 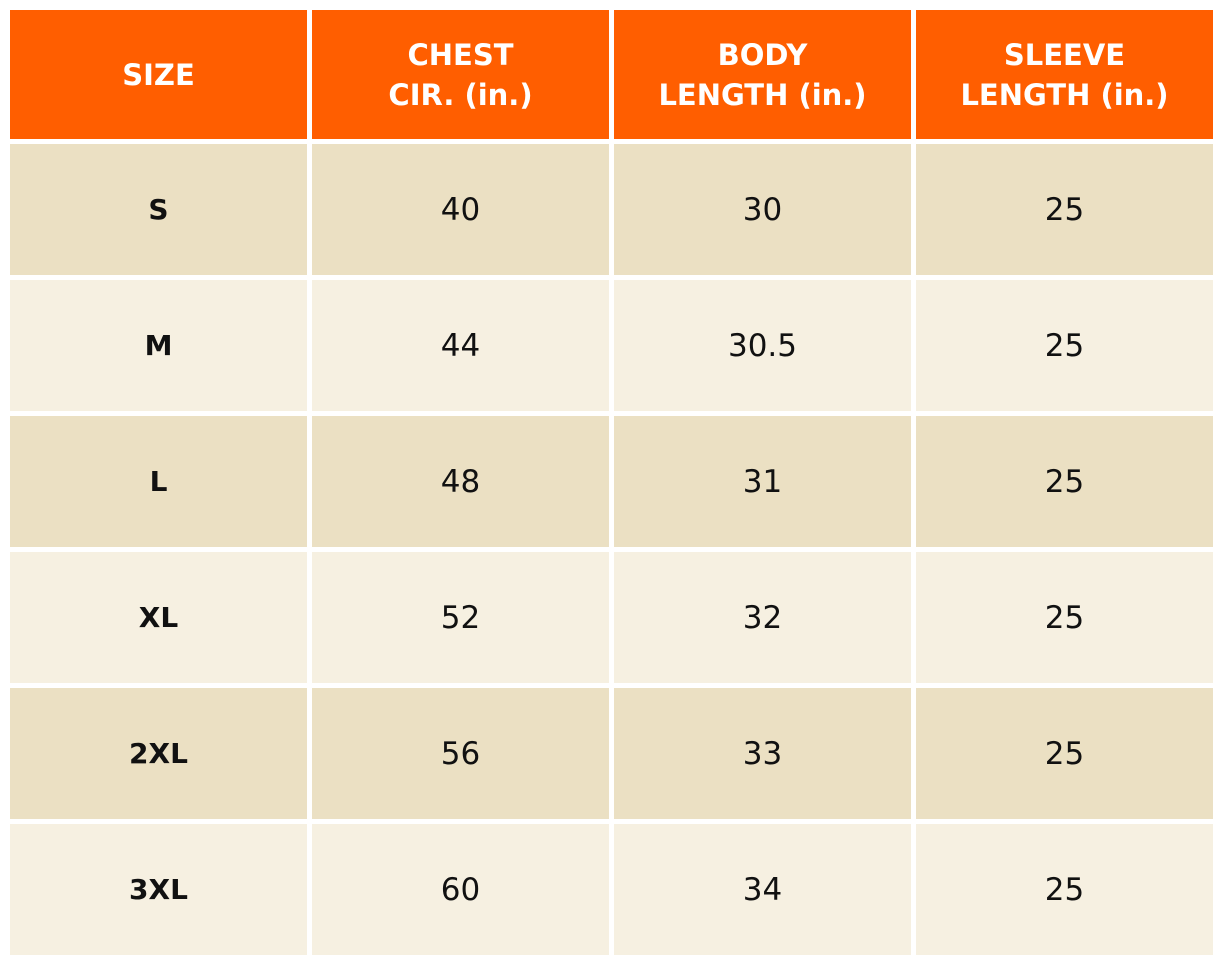 I want to click on measurement-cell: 44, so click(x=460, y=345).